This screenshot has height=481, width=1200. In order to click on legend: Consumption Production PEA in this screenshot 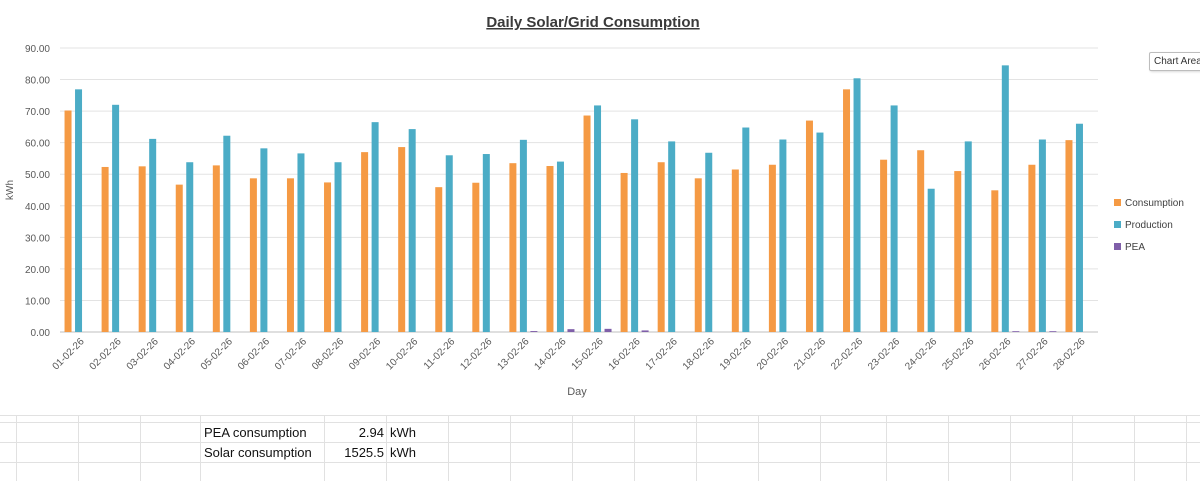, I will do `click(1149, 225)`.